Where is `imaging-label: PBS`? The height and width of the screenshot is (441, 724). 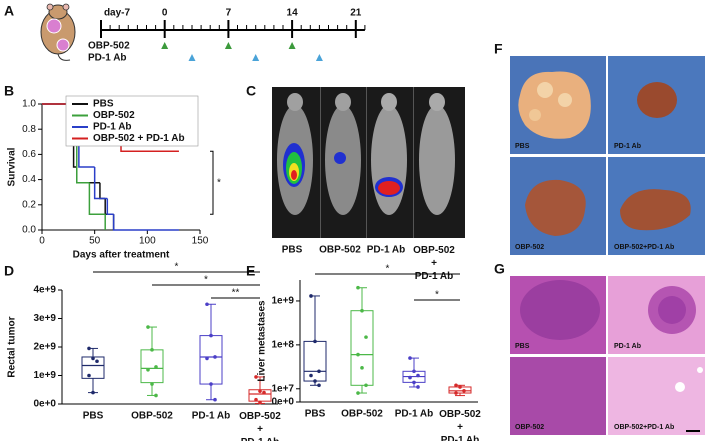
imaging-label: PBS is located at coordinates (292, 250).